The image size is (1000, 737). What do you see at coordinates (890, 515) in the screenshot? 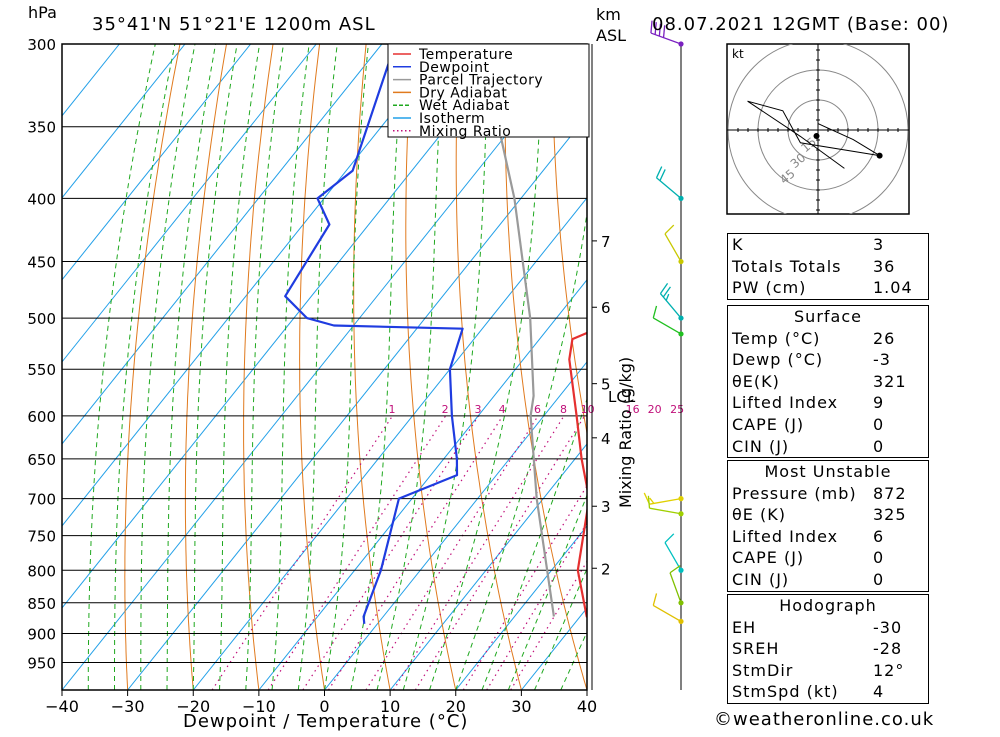
I see `index-value: 325` at bounding box center [890, 515].